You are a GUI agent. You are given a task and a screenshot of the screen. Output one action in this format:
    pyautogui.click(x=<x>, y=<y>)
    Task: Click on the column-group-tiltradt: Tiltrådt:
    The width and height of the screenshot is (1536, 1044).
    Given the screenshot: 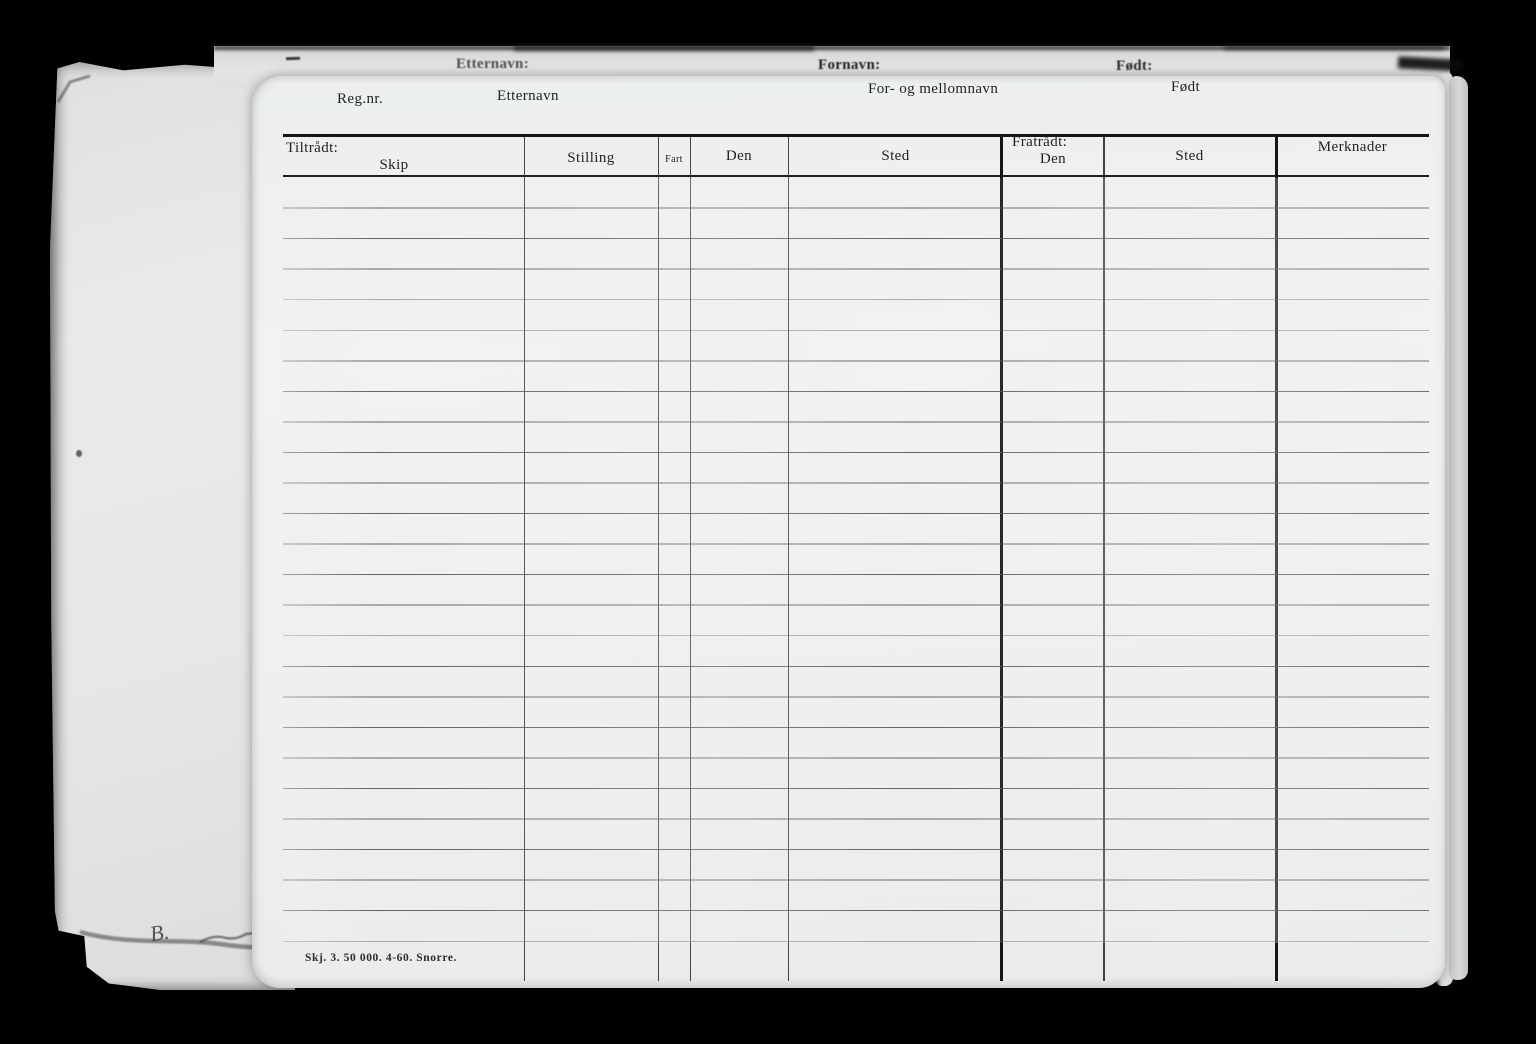 What is the action you would take?
    pyautogui.click(x=312, y=148)
    